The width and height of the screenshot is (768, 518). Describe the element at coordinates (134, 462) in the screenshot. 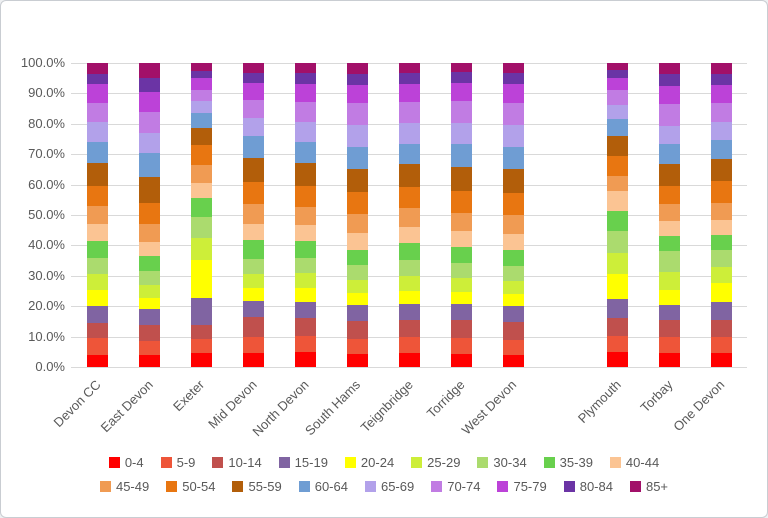

I see `legend-label: 0-4` at that location.